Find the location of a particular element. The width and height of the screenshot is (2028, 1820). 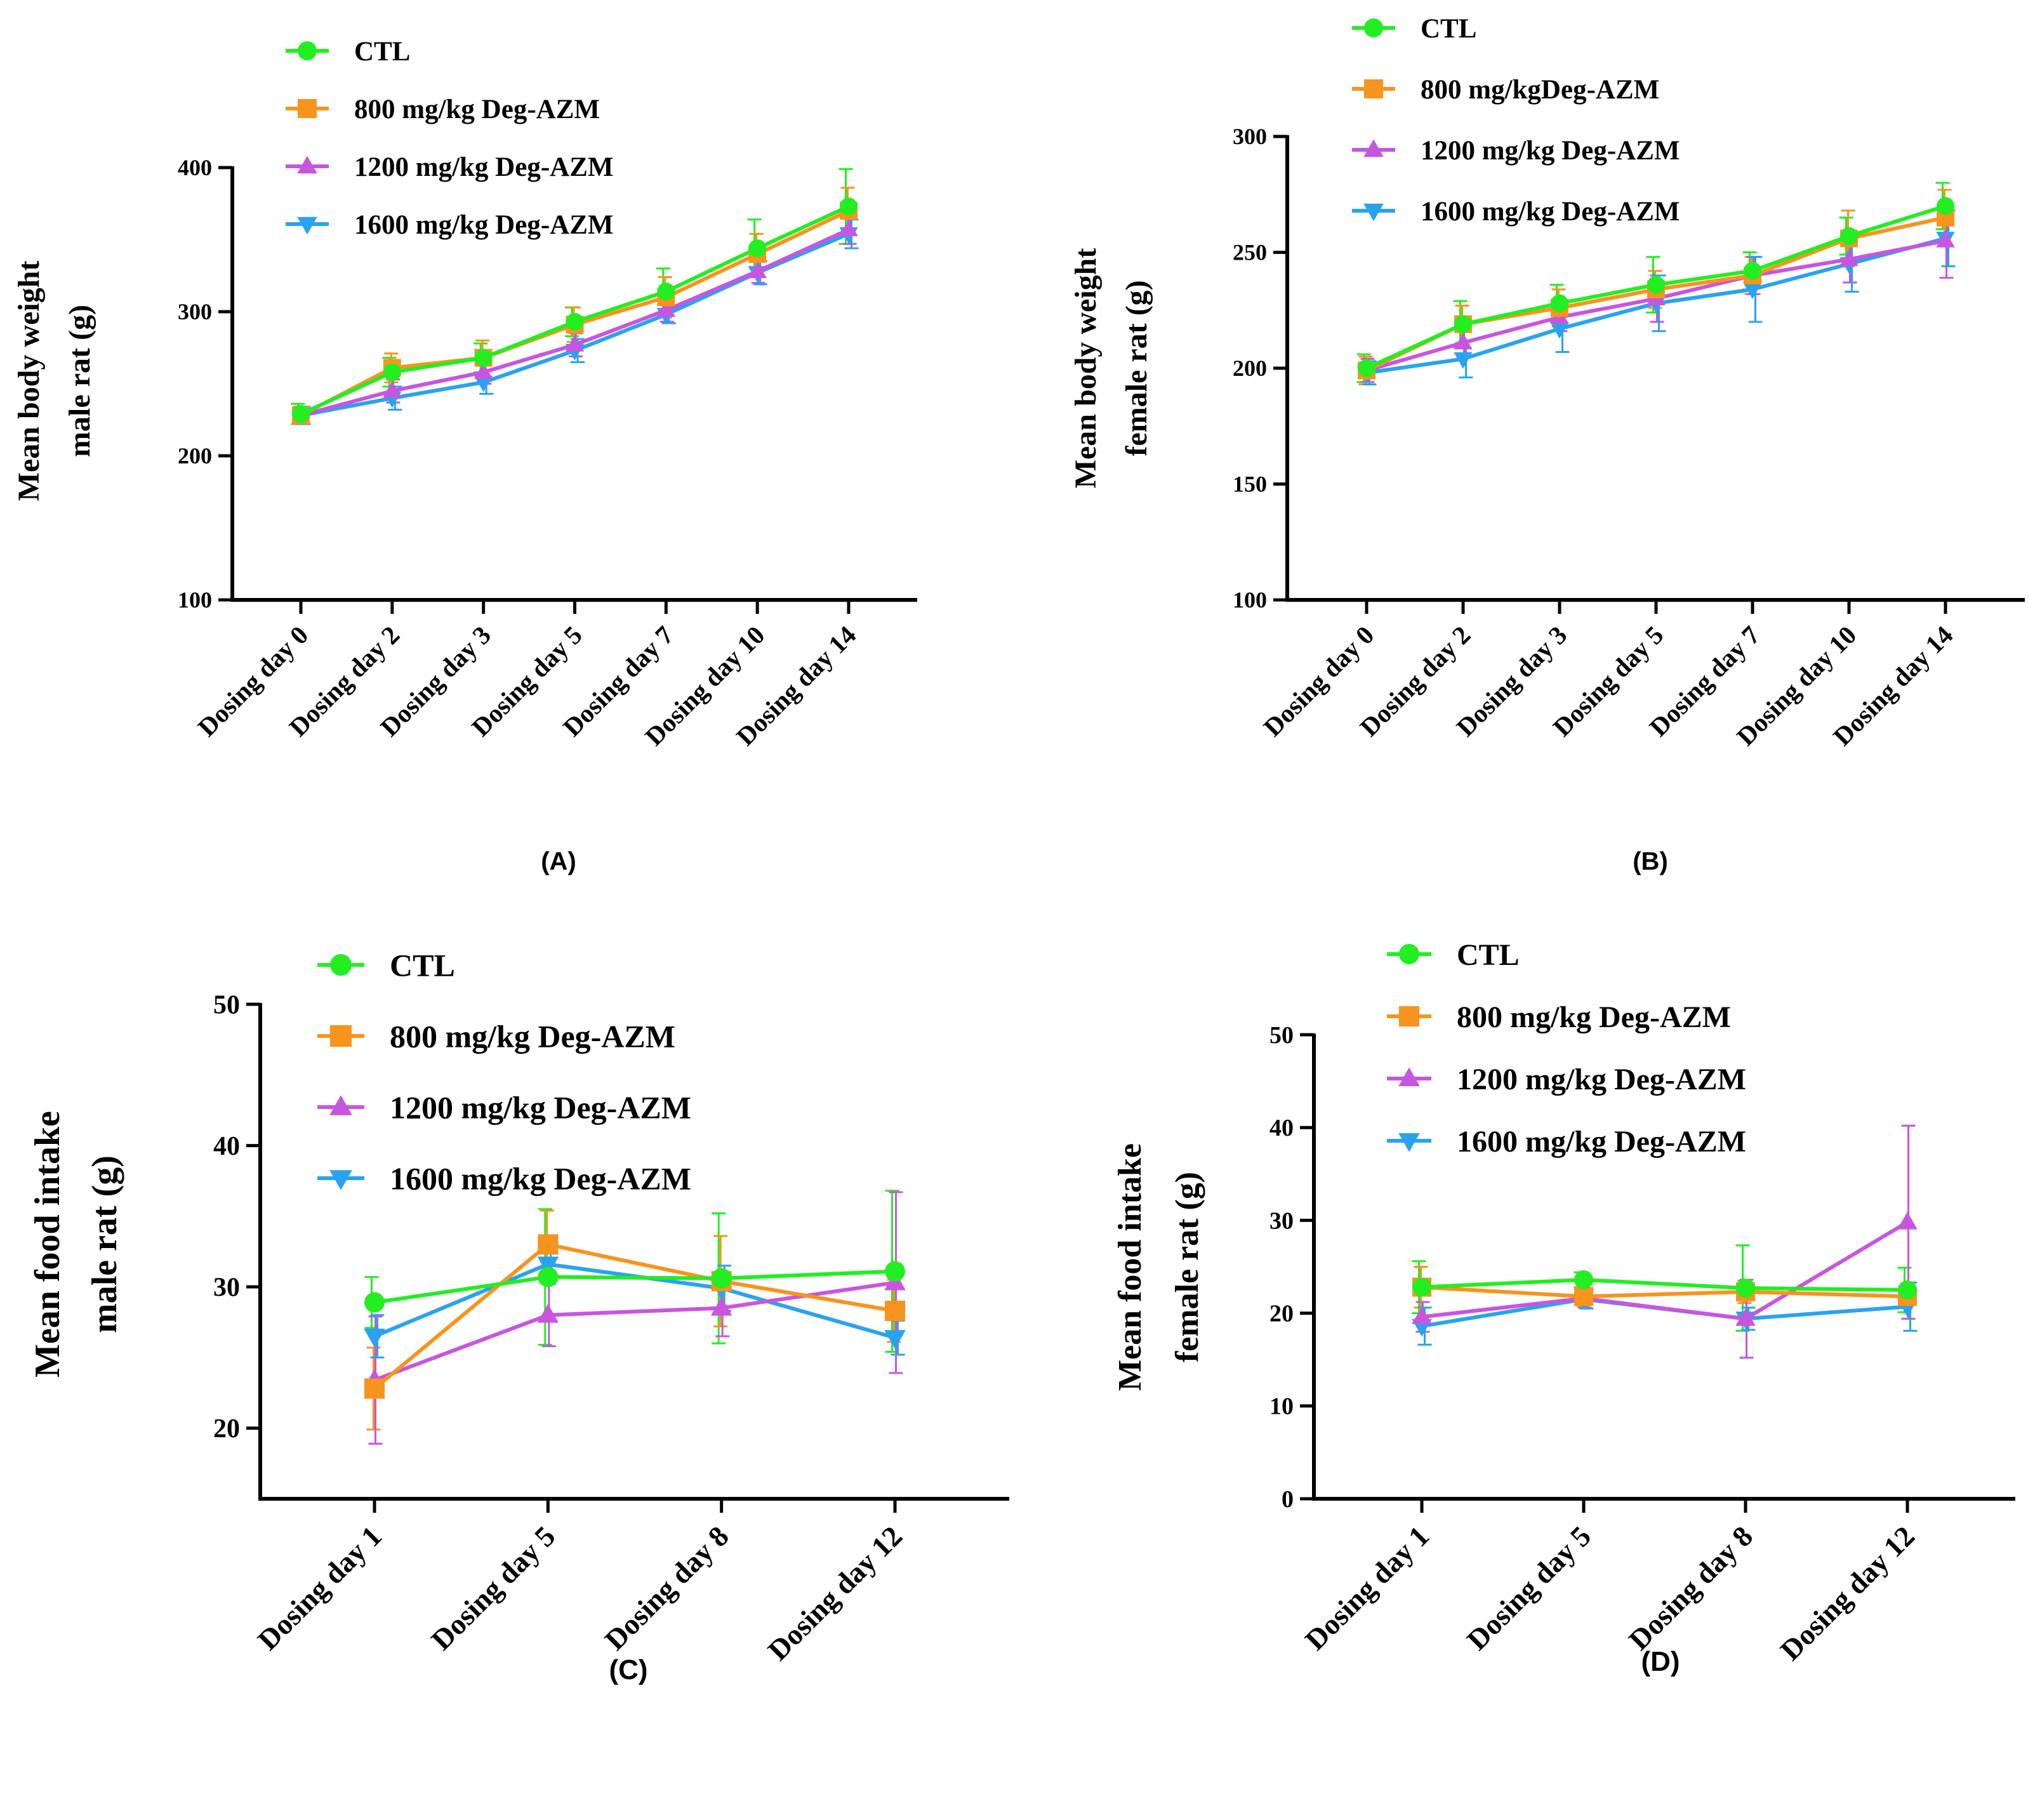

panel-label: (B) is located at coordinates (1650, 861).